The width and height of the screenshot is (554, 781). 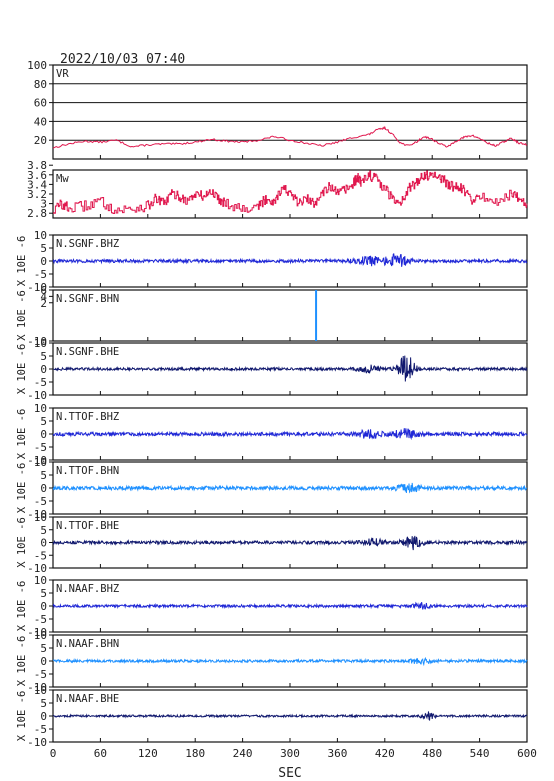 I want to click on x-tick-label: 180, so click(x=195, y=753).